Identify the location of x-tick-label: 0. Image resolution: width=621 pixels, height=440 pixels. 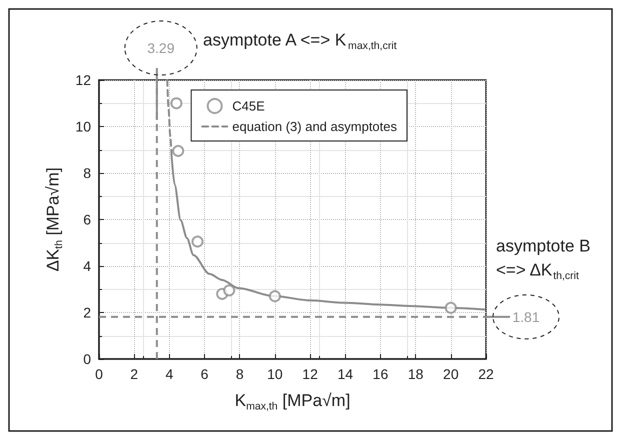
(99, 374).